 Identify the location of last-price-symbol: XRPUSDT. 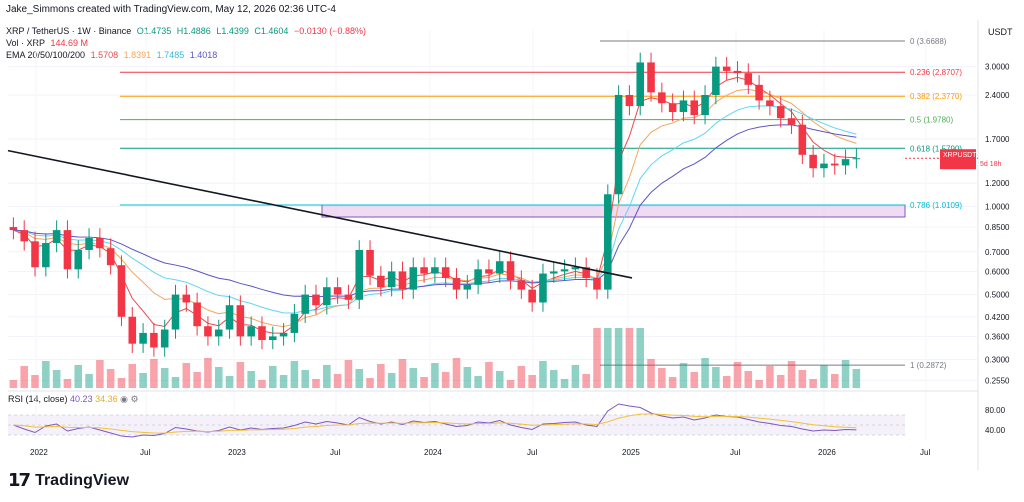
(960, 155).